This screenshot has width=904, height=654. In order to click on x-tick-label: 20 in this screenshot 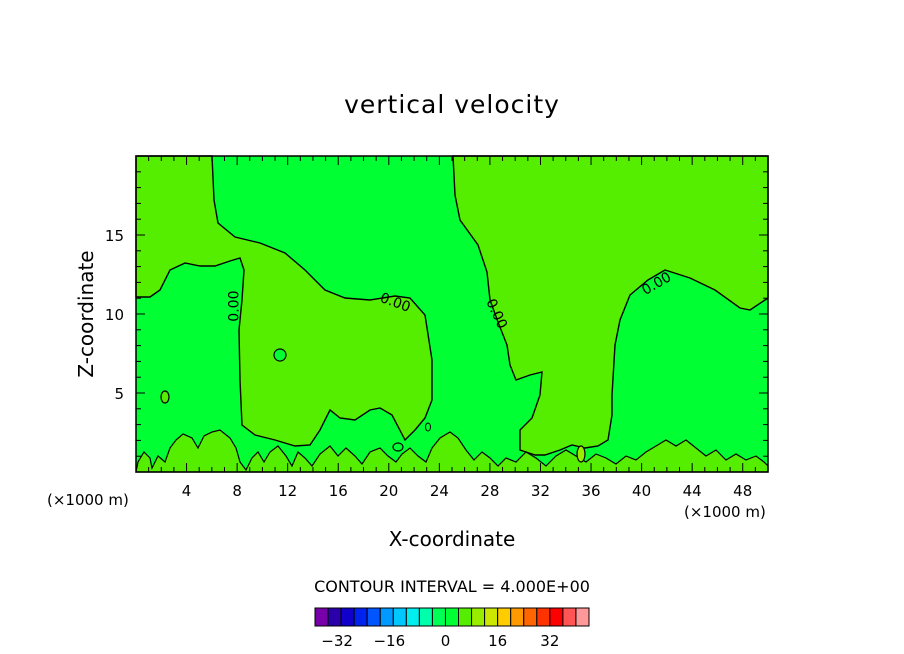, I will do `click(388, 491)`.